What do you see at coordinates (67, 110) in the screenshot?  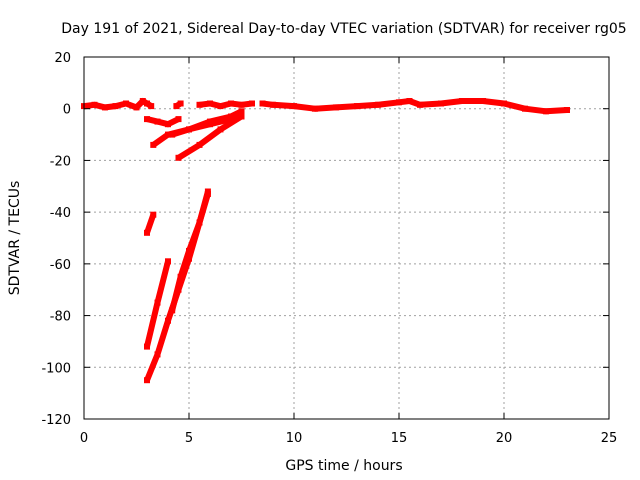 I see `y-tick-label: 0` at bounding box center [67, 110].